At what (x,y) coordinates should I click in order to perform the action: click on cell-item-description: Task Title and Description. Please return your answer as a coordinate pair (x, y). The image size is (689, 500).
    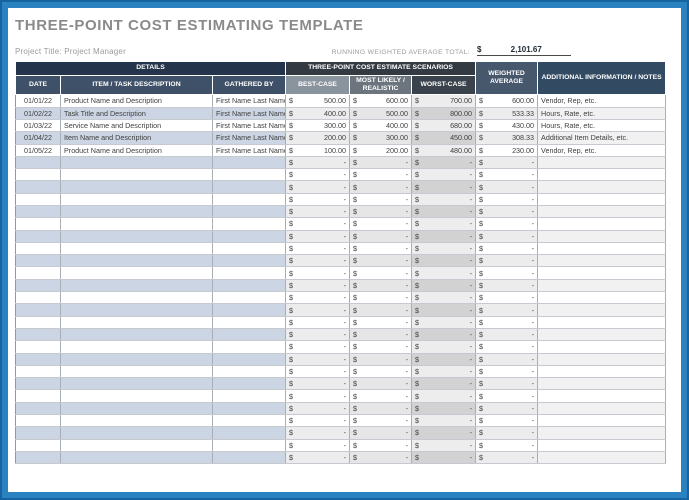
    Looking at the image, I should click on (136, 113).